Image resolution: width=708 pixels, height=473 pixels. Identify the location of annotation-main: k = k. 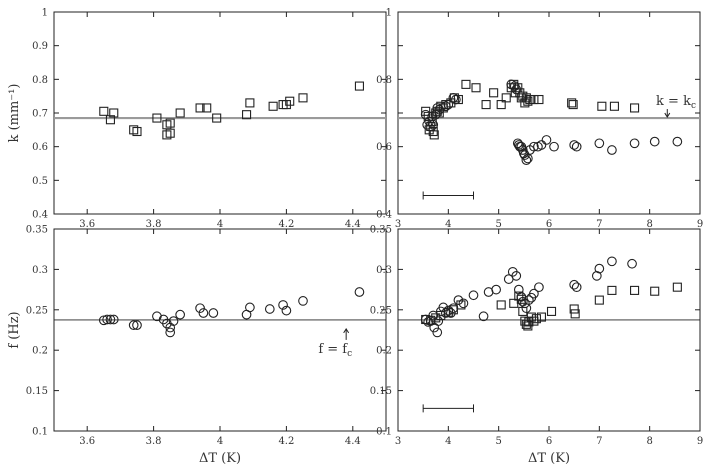
(673, 101).